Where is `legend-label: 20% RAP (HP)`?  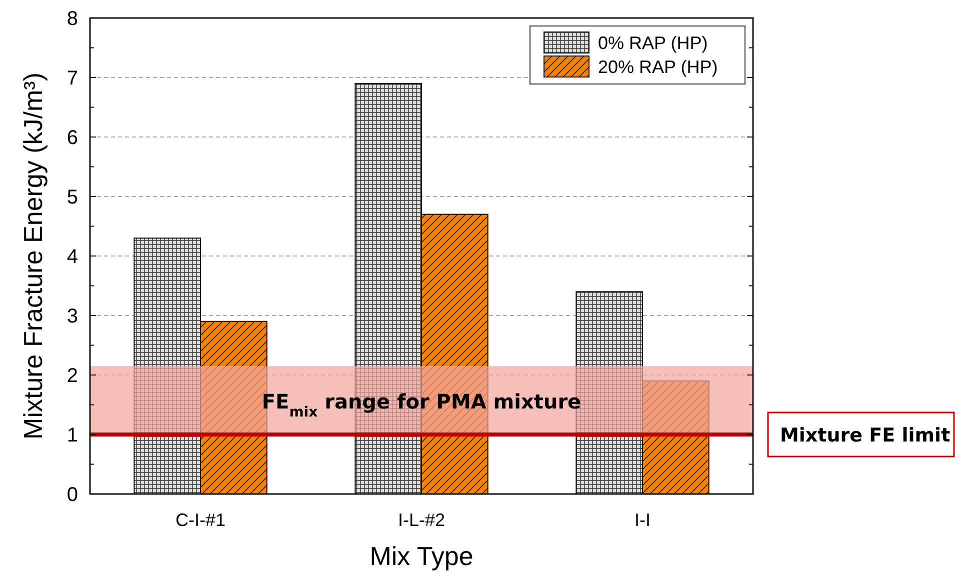
legend-label: 20% RAP (HP) is located at coordinates (658, 67).